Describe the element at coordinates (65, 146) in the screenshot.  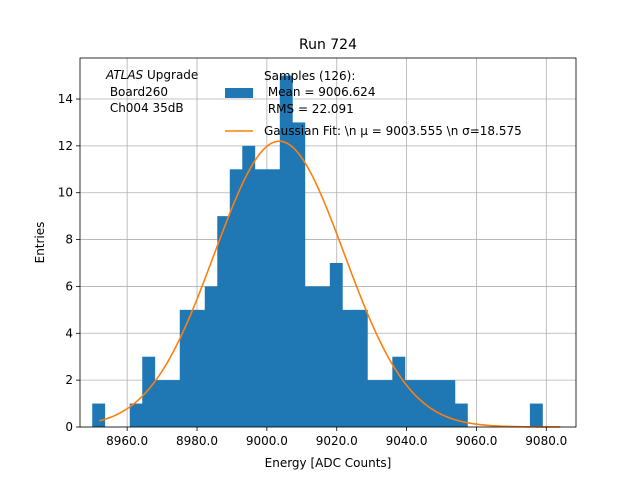
I see `y-tick-label-6: 12` at that location.